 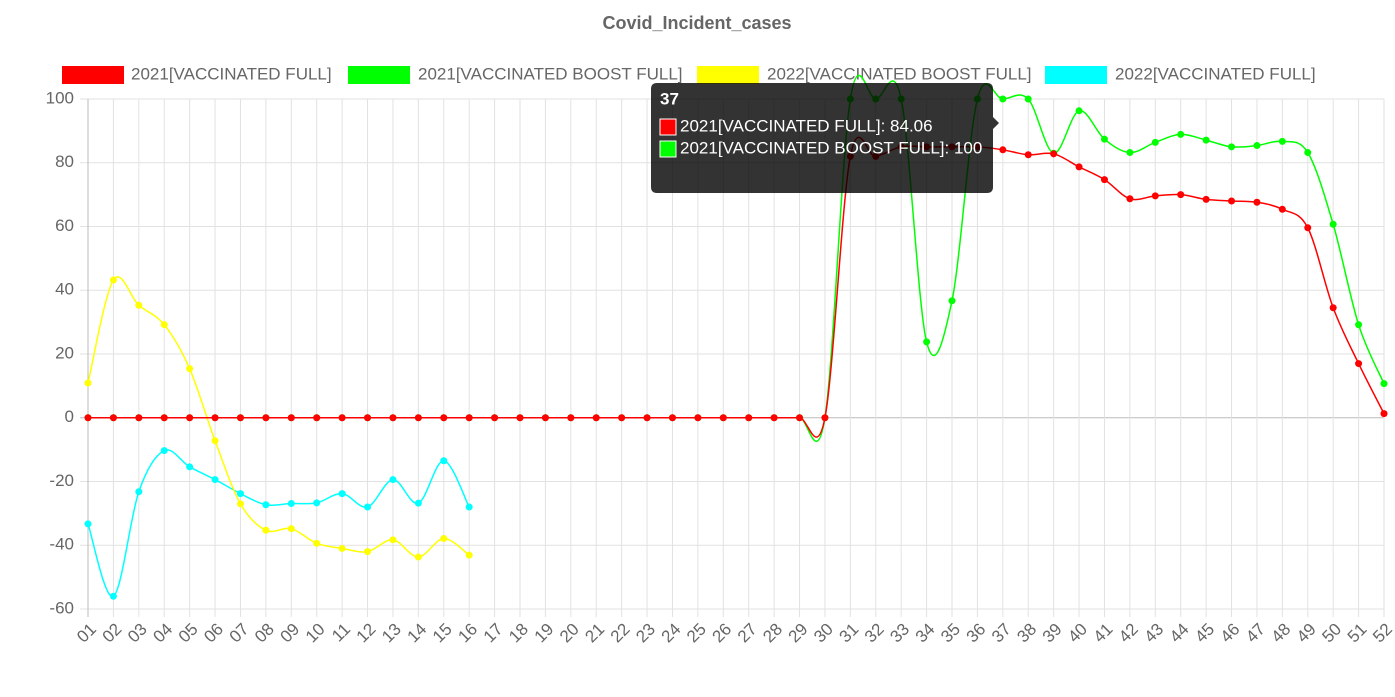 I want to click on x-tick-label: 29, so click(x=798, y=633).